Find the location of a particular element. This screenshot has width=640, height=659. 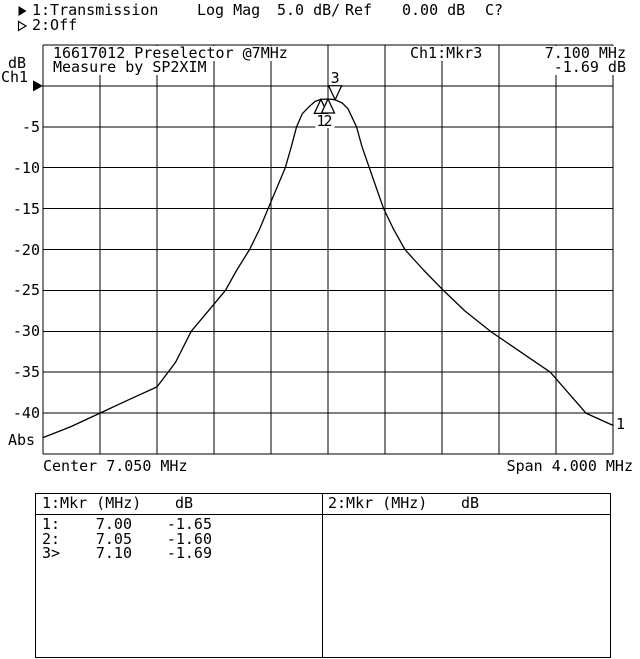

trace-number-label: 1 is located at coordinates (621, 424).